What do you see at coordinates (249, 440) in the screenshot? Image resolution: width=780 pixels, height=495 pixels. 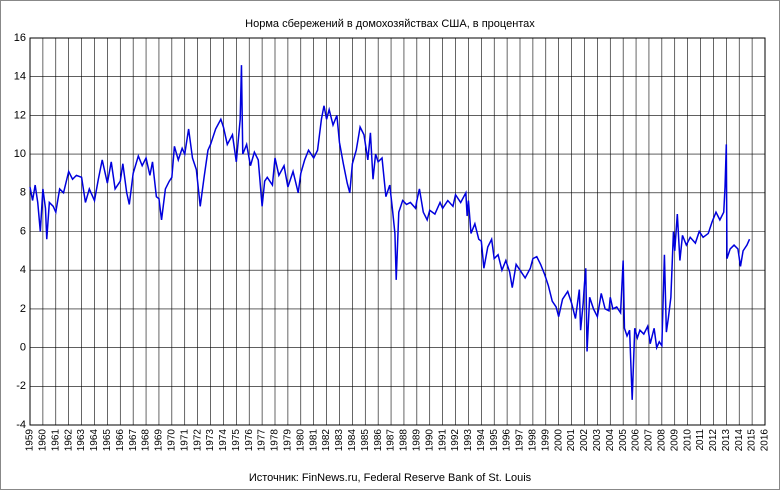 I see `x-tick-label: 1976` at bounding box center [249, 440].